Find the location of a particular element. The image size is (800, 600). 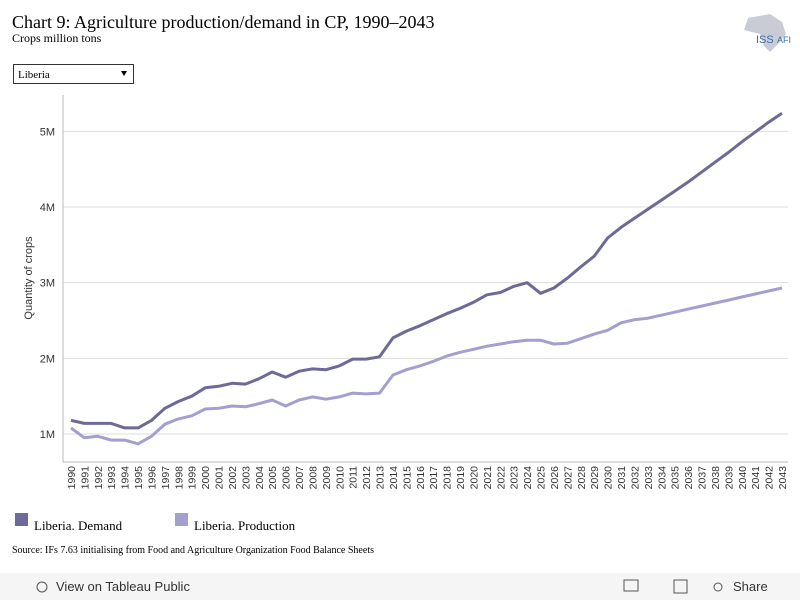

x-tick-label: 2020 is located at coordinates (474, 478).